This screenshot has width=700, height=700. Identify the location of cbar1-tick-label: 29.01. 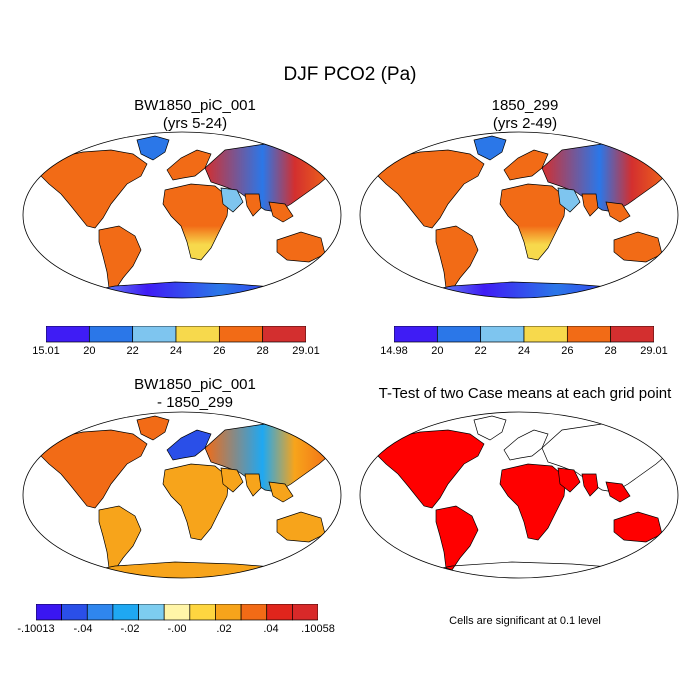
(306, 351).